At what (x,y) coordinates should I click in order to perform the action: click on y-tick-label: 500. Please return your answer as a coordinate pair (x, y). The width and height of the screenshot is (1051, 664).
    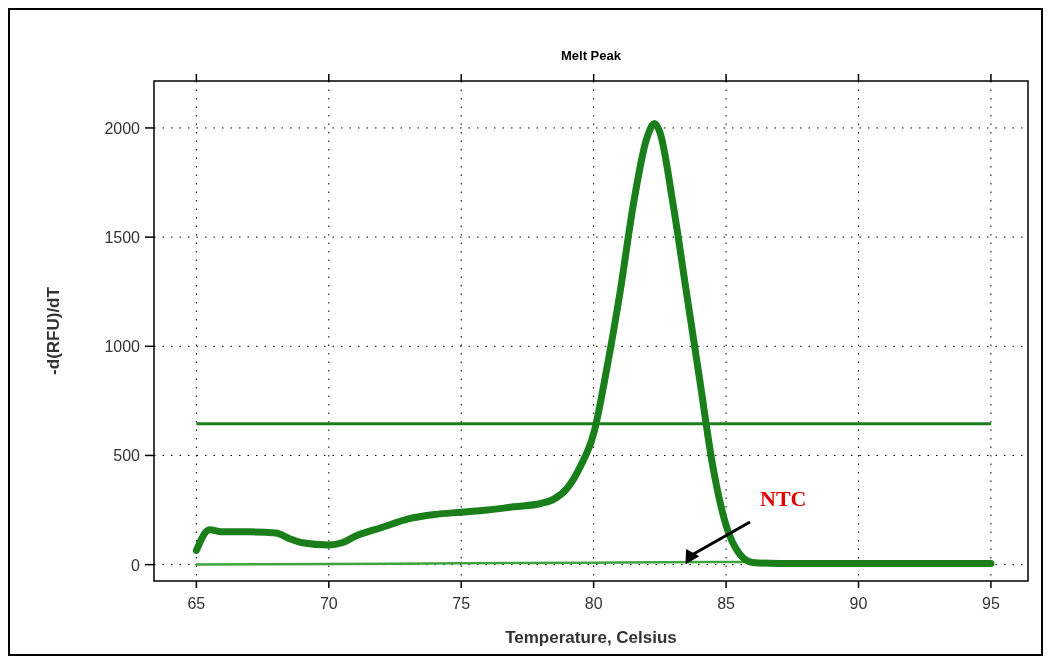
    Looking at the image, I should click on (127, 456).